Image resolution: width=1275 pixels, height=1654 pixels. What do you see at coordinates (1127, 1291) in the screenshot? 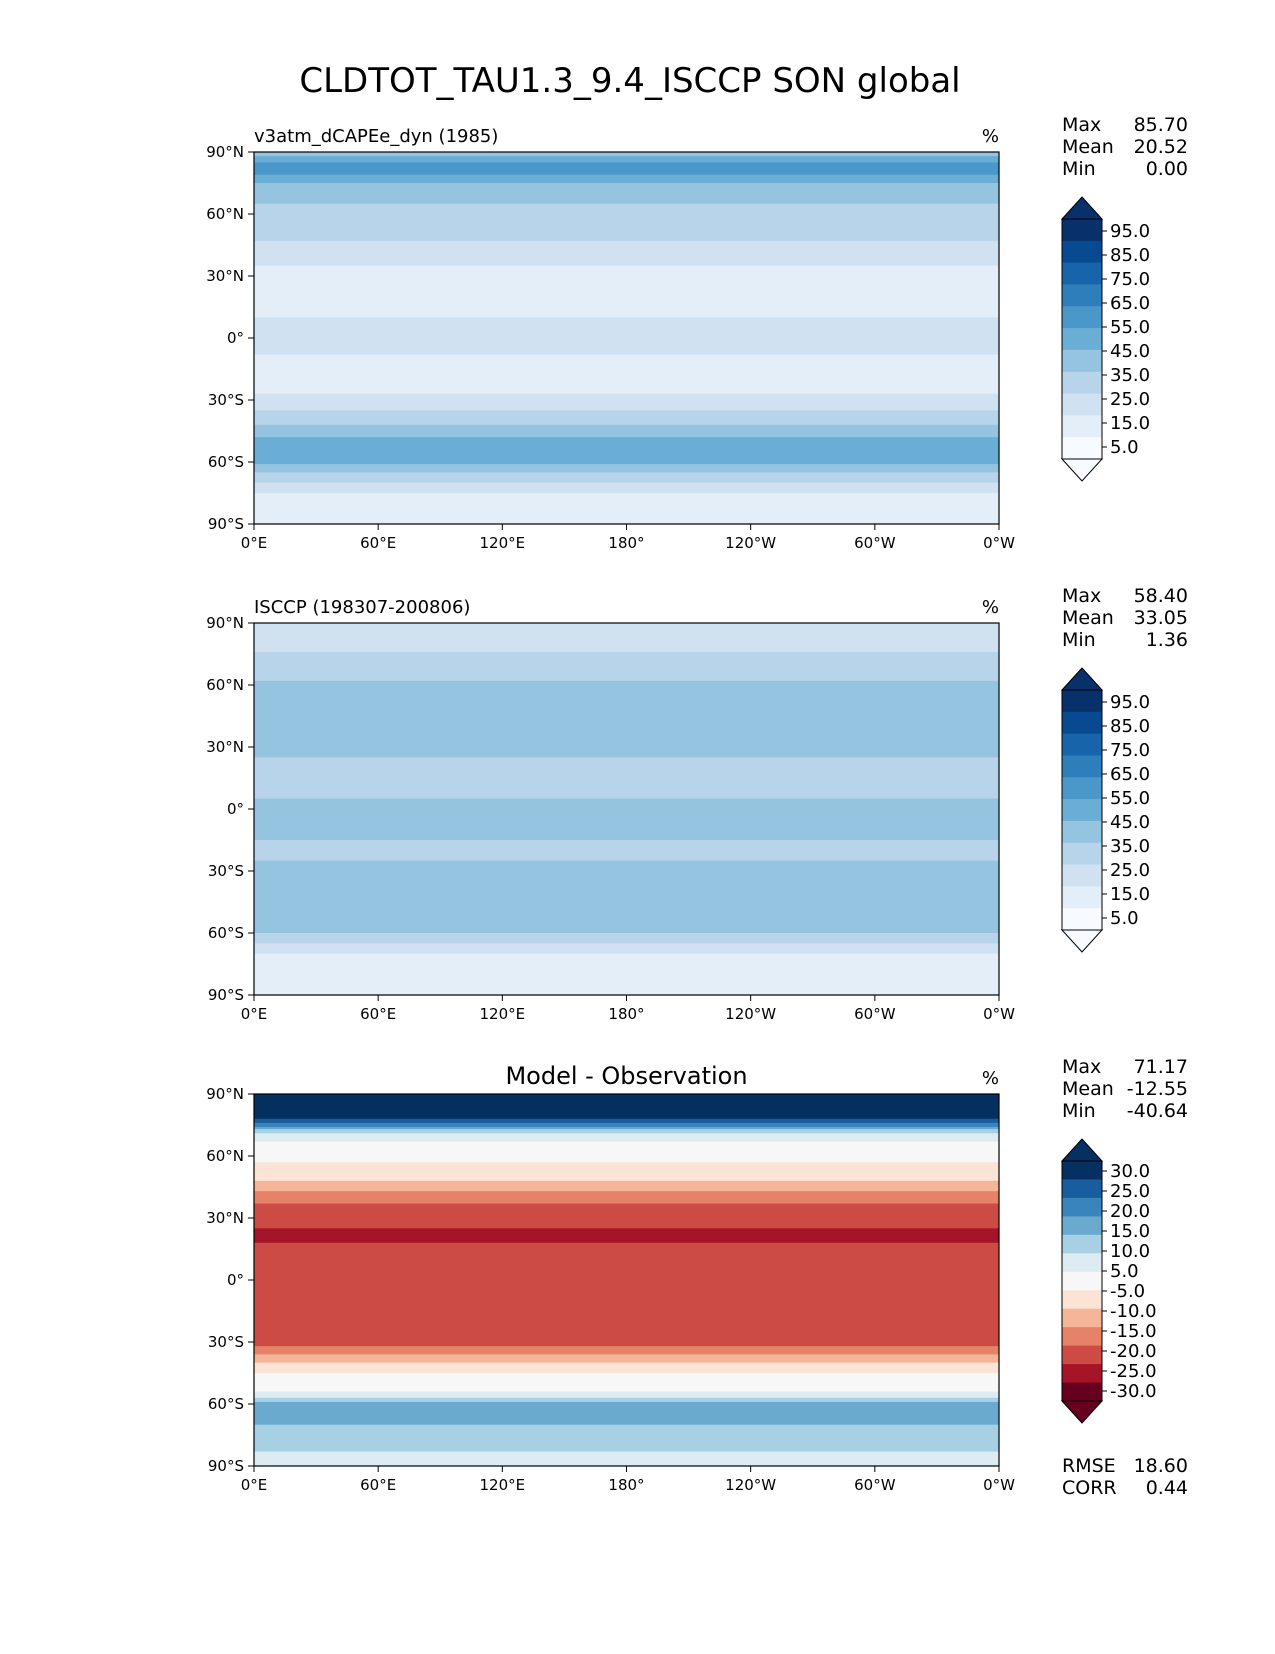
I see `colorbar-tick-label: -5.0` at bounding box center [1127, 1291].